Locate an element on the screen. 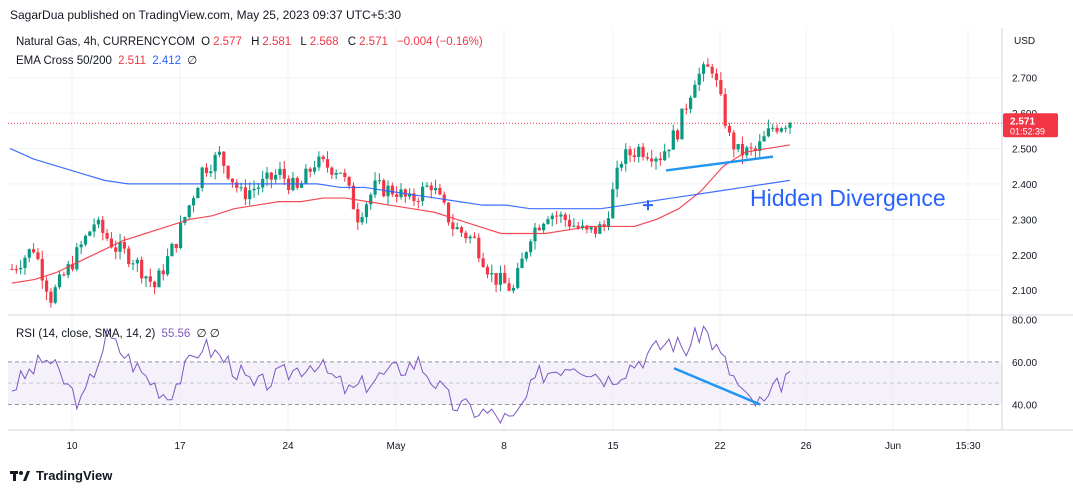  rsi-band is located at coordinates (505, 383).